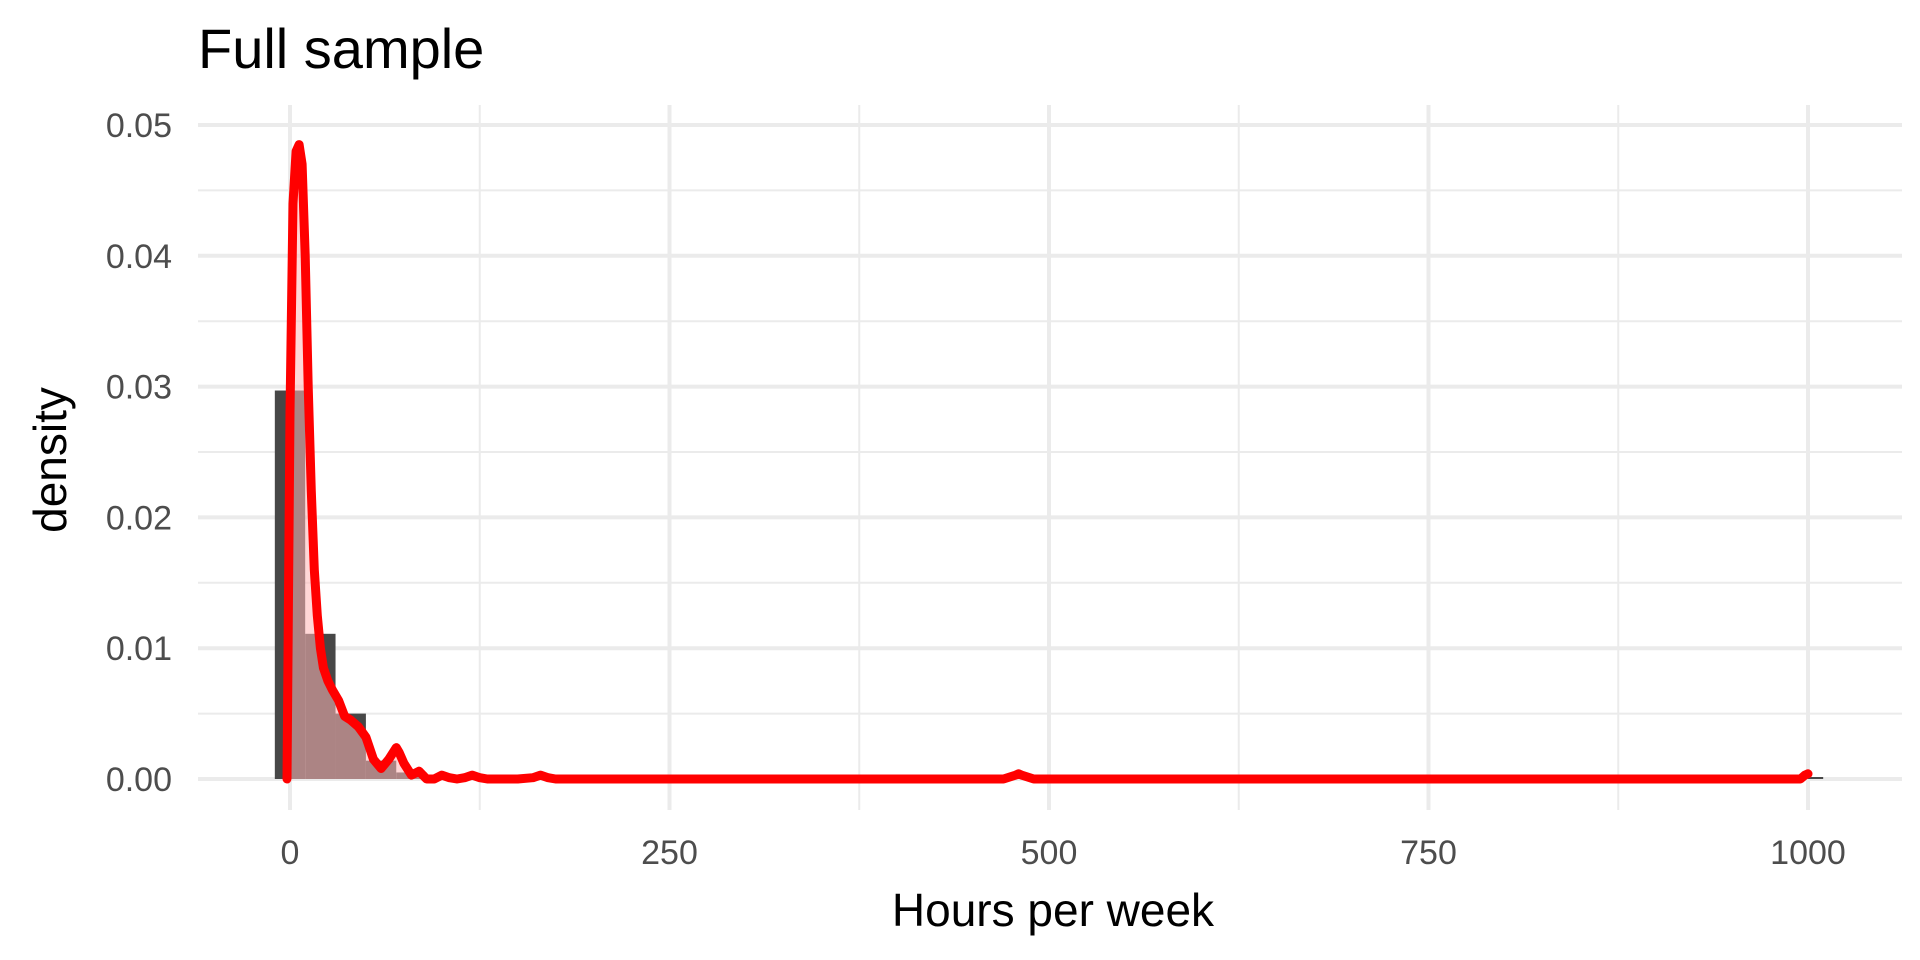 Image resolution: width=1920 pixels, height=960 pixels. What do you see at coordinates (139, 518) in the screenshot?
I see `y-tick-label: 0.02` at bounding box center [139, 518].